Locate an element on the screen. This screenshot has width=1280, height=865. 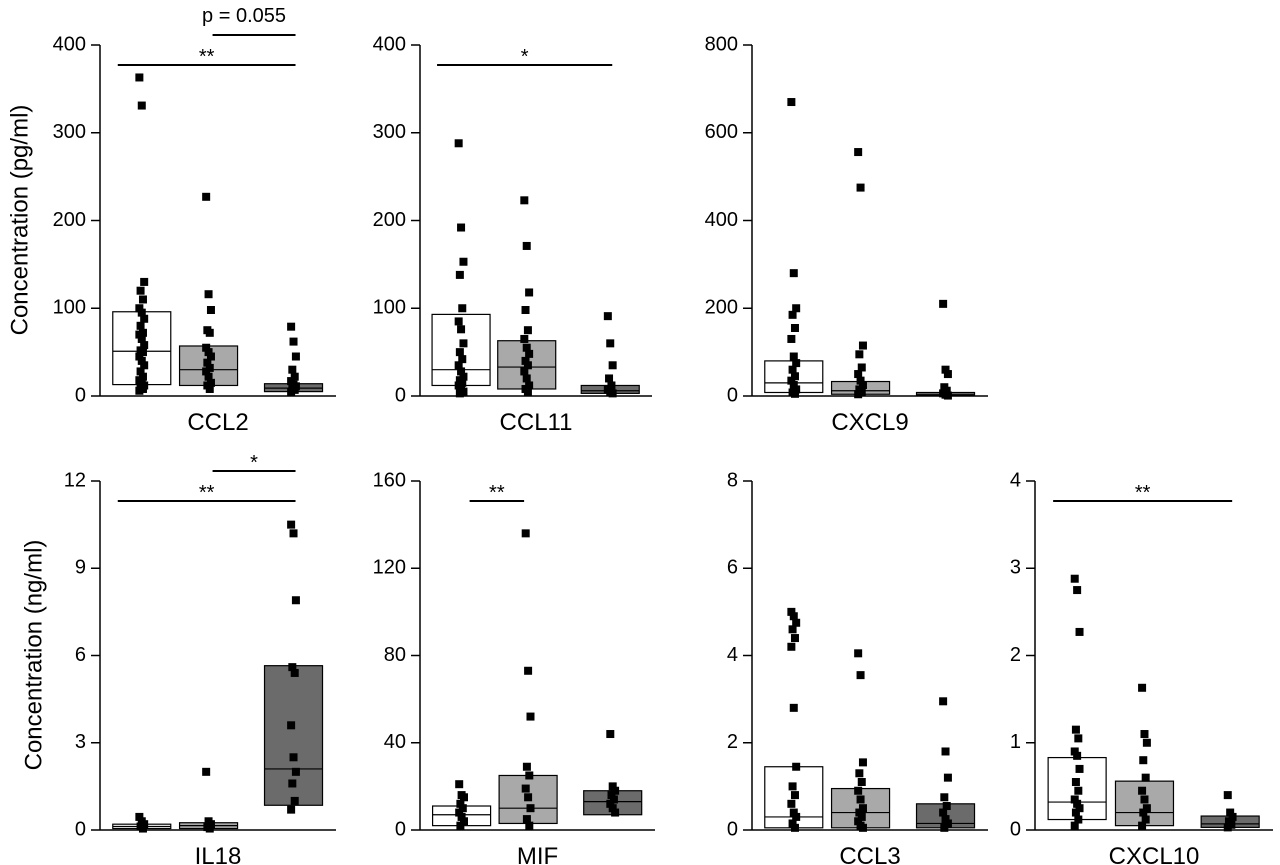
row1-y-axis-label: Concentration (pg/ml) is located at coordinates (19, 220).